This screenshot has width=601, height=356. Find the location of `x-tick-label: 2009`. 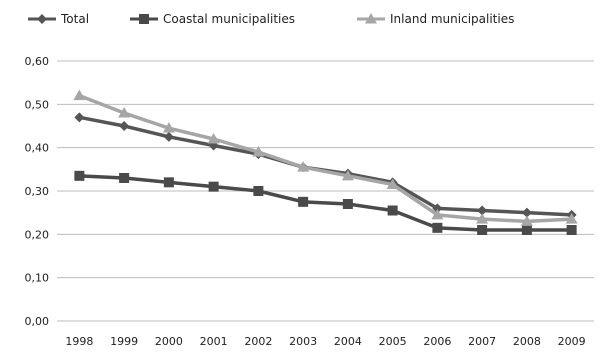

x-tick-label: 2009 is located at coordinates (572, 341).